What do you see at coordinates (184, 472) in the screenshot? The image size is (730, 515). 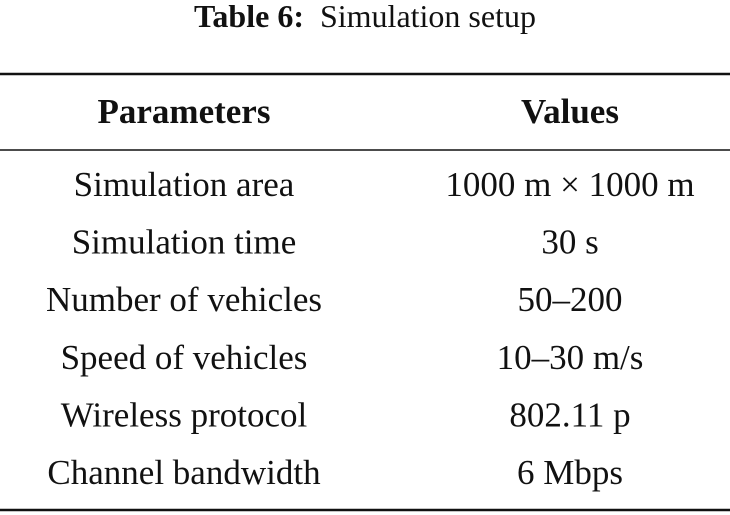 I see `table-cell: Channel bandwidth` at bounding box center [184, 472].